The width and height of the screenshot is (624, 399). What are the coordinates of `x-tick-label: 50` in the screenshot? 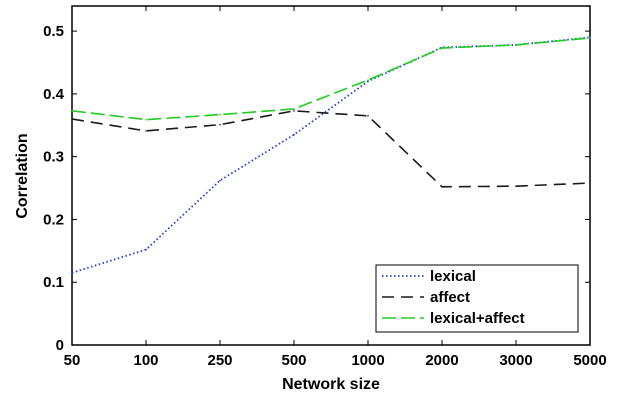 It's located at (72, 360).